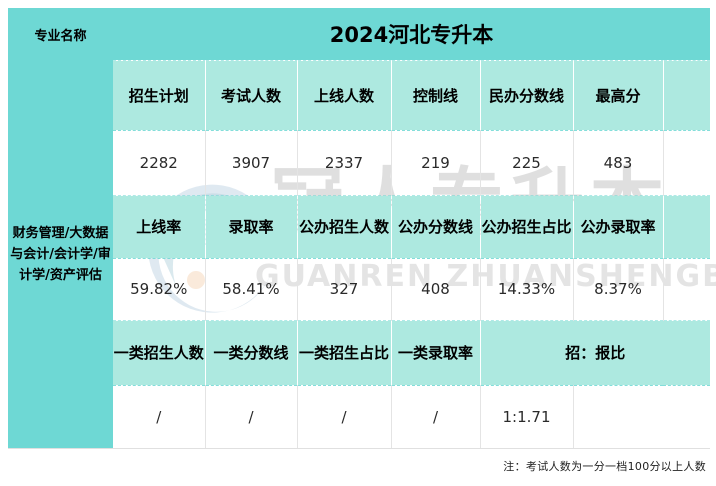 This screenshot has width=716, height=486. Describe the element at coordinates (344, 352) in the screenshot. I see `column-header: 一类招生占比` at that location.